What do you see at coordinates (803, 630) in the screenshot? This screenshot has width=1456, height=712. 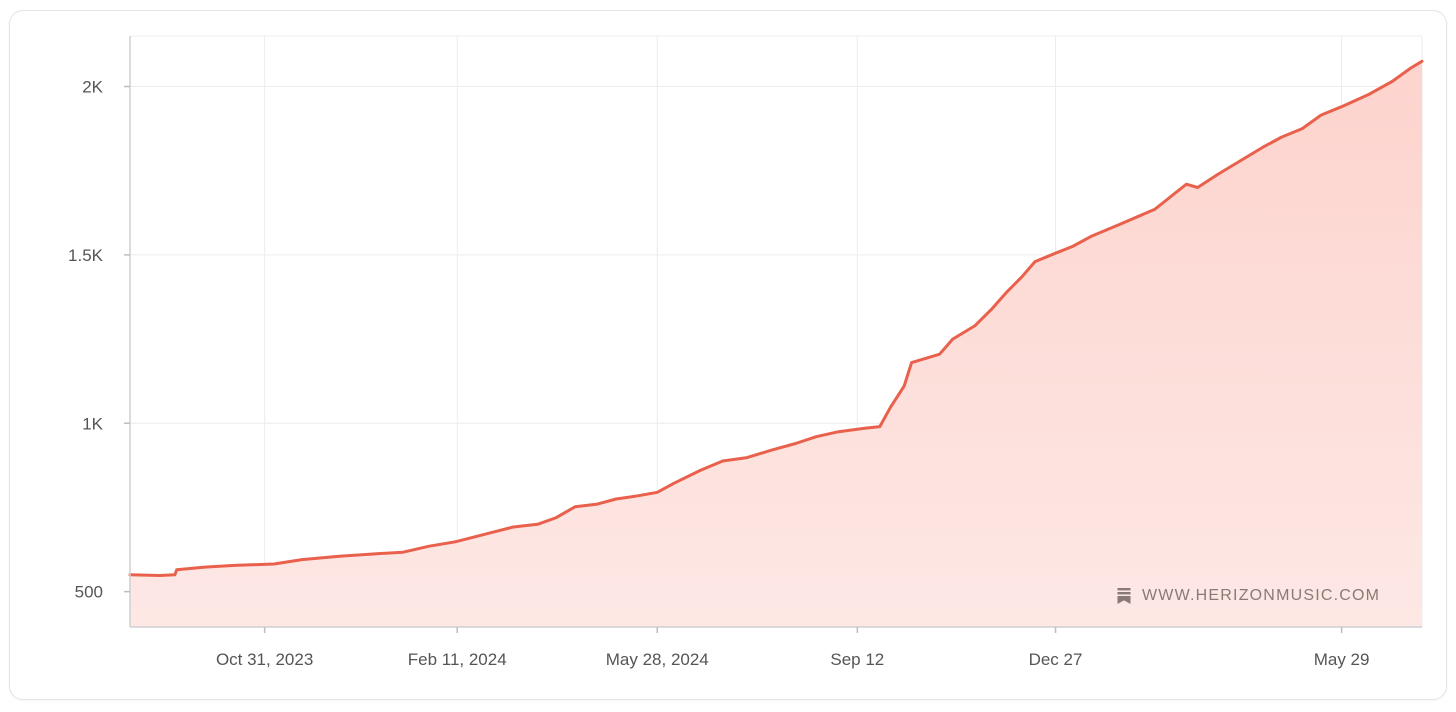 I see `x-tick-marks` at bounding box center [803, 630].